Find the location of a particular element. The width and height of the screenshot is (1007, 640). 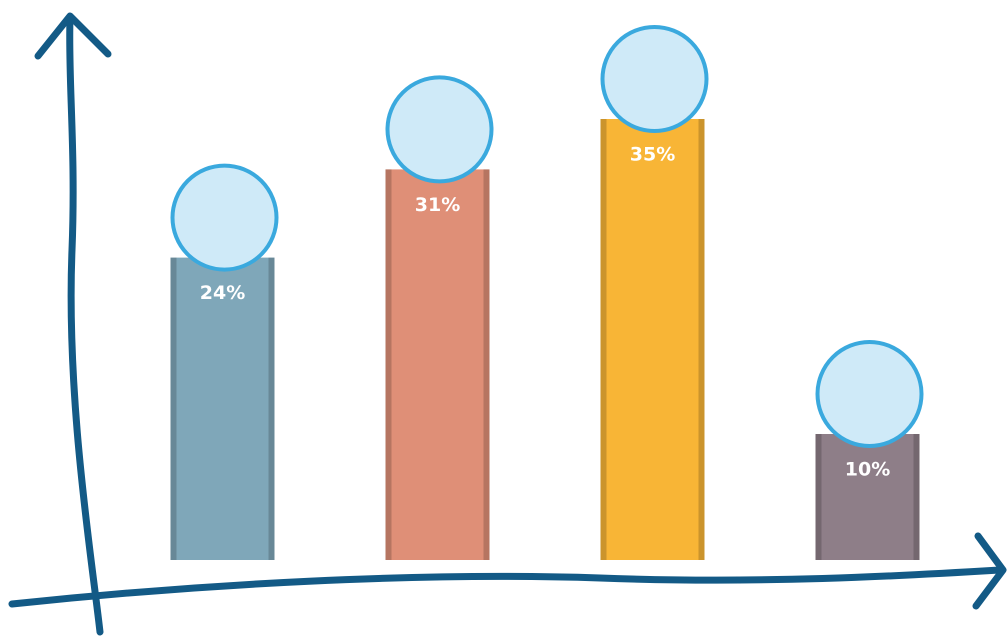

value-label: 24% is located at coordinates (222, 293).